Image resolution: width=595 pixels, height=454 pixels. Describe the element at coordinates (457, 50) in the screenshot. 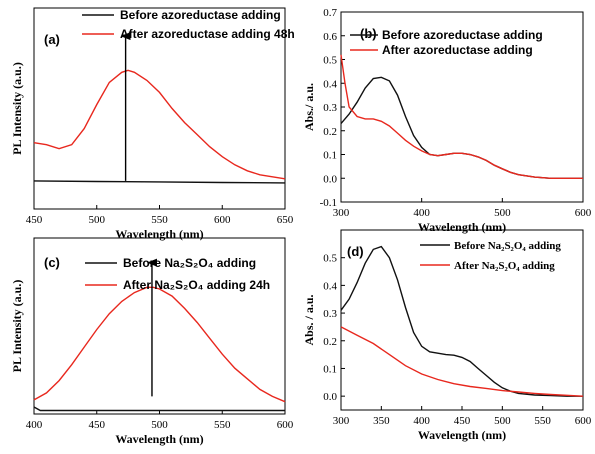

I see `legend-label: After azoreductase adding` at that location.